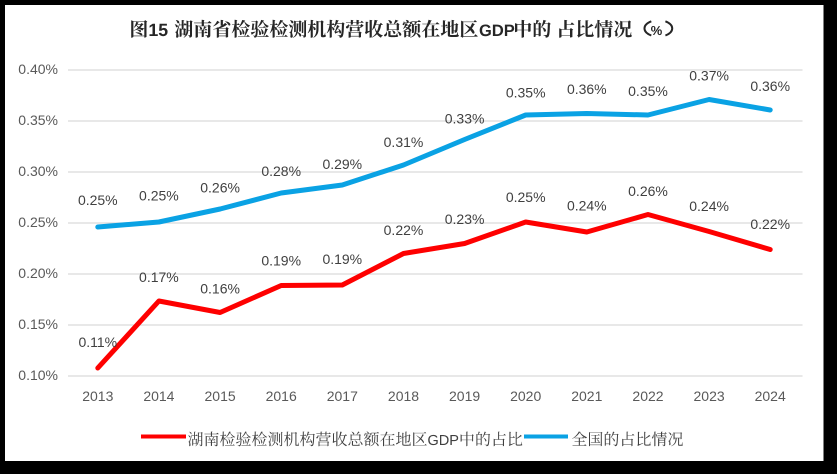 The width and height of the screenshot is (837, 474). What do you see at coordinates (38, 69) in the screenshot?
I see `svg-text: 0.40%` at bounding box center [38, 69].